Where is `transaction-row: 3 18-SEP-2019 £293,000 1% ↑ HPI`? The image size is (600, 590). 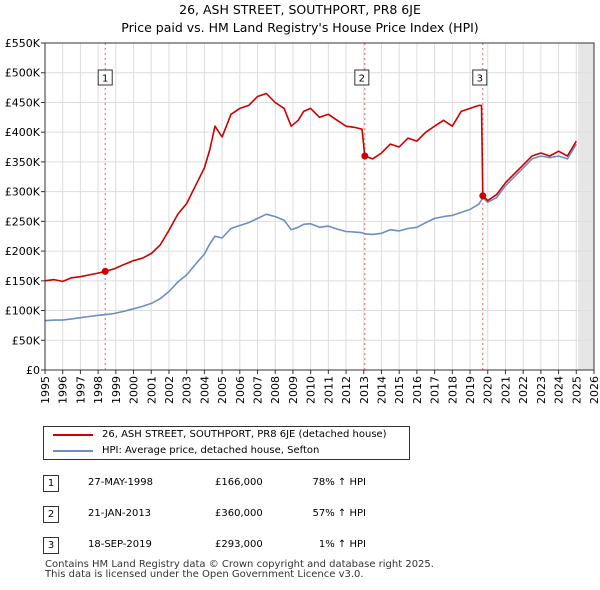
transaction-row: 3 18-SEP-2019 £293,000 1% ↑ HPI is located at coordinates (210, 548).